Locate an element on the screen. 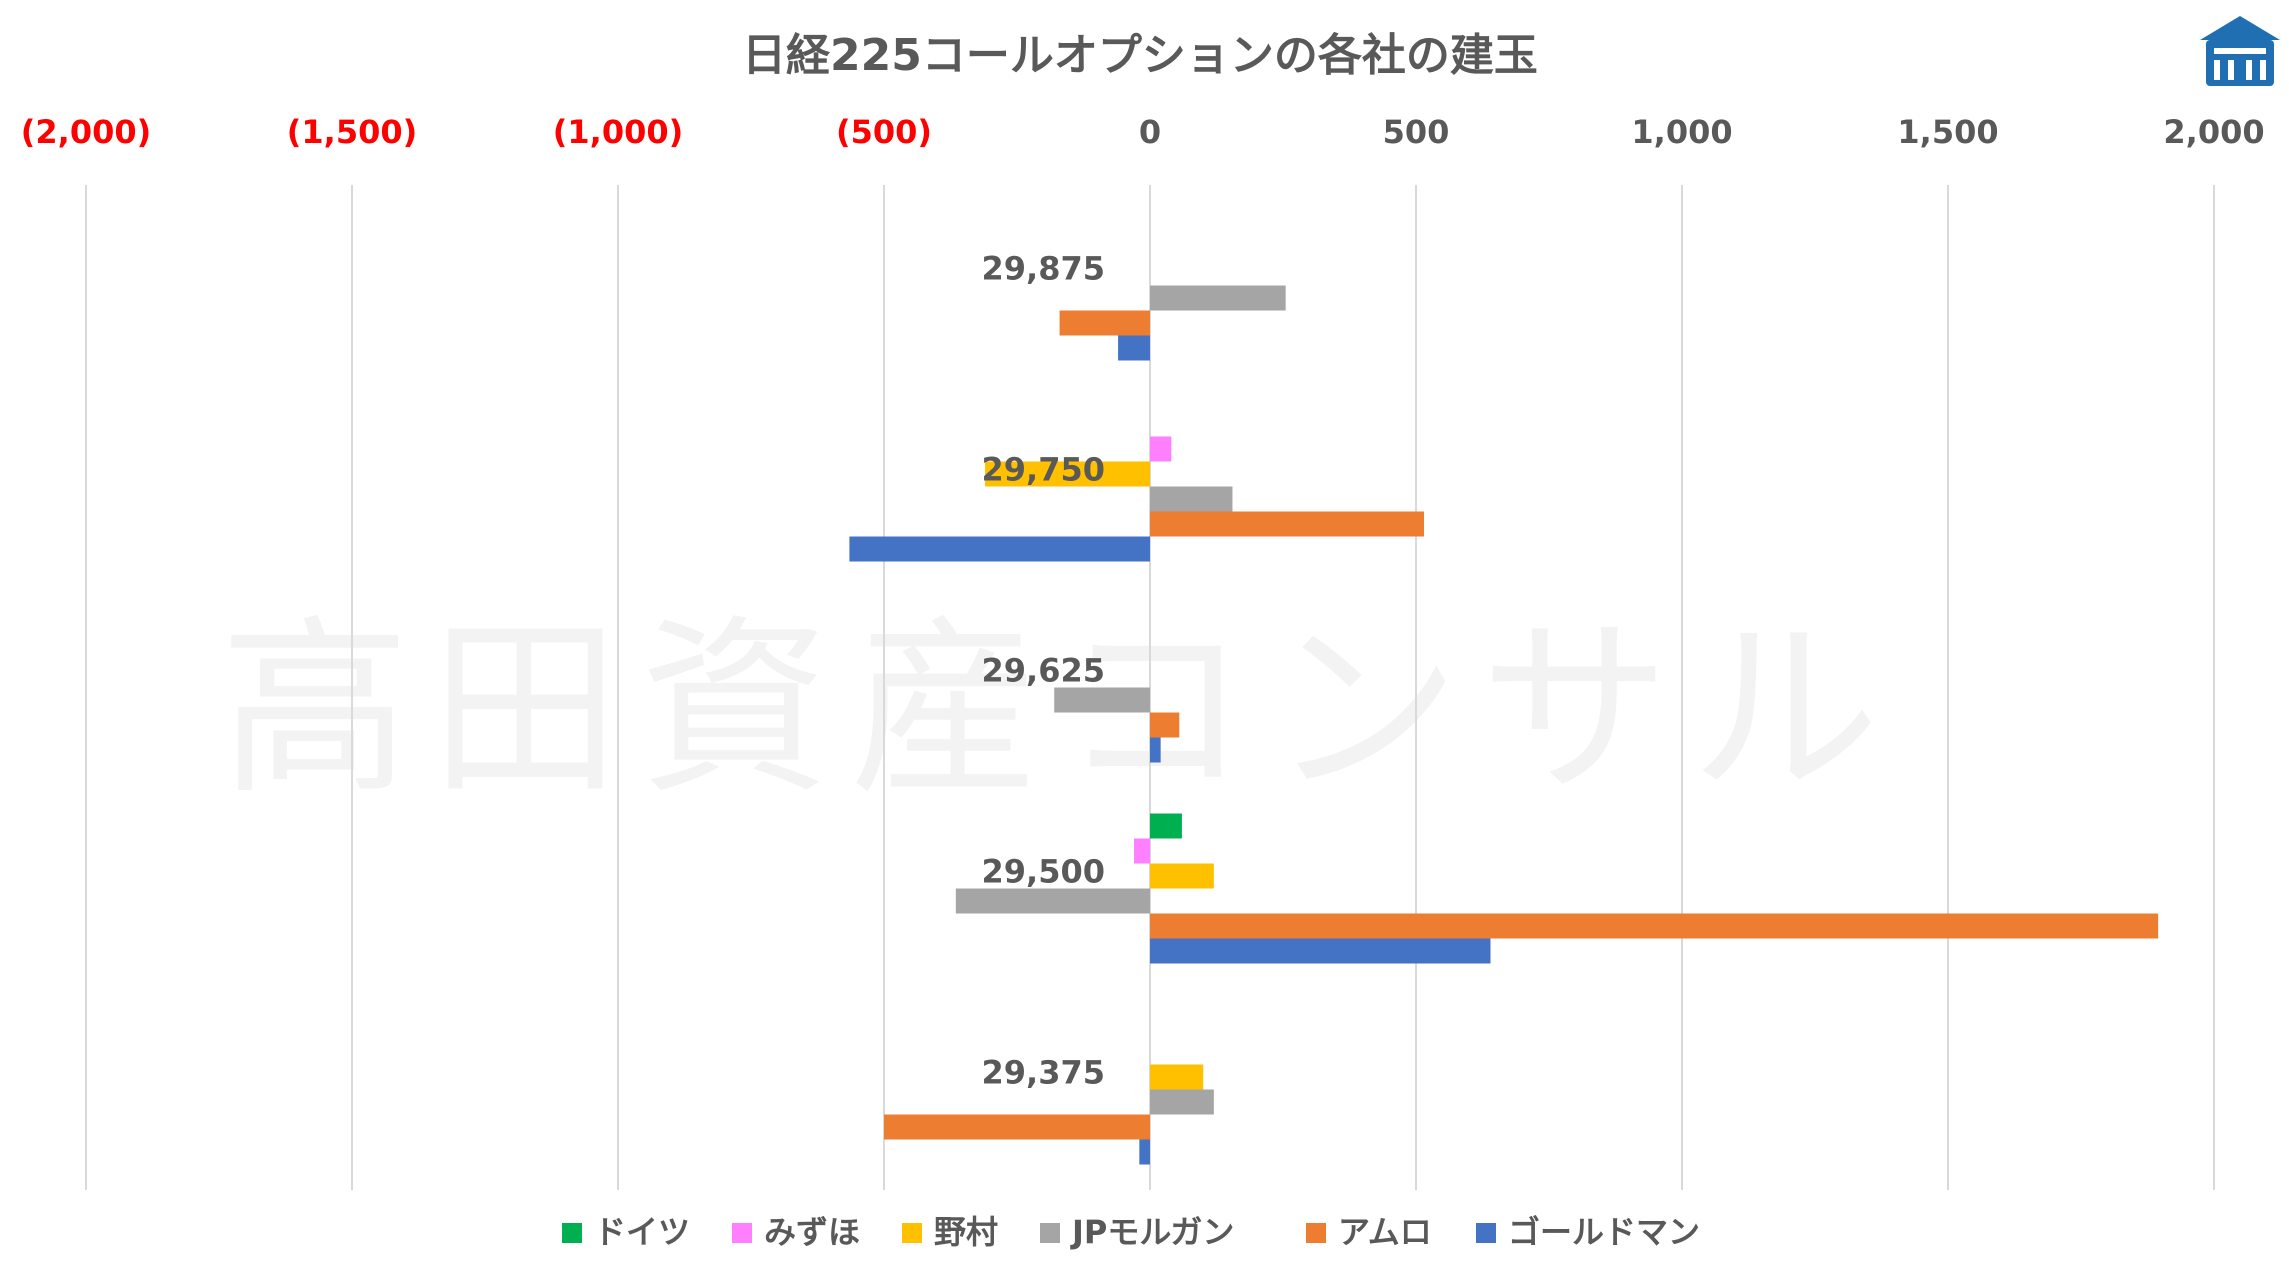  legend: ドイツ みずほ 野村 JPモルガン アムロ ゴールドマン is located at coordinates (1131, 1232).